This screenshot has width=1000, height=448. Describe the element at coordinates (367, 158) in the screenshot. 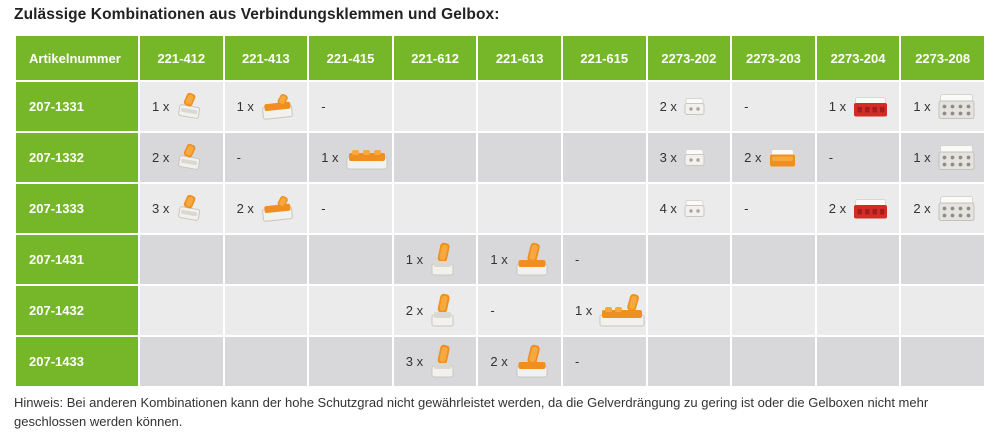

I see `connector-221-415-icon` at that location.